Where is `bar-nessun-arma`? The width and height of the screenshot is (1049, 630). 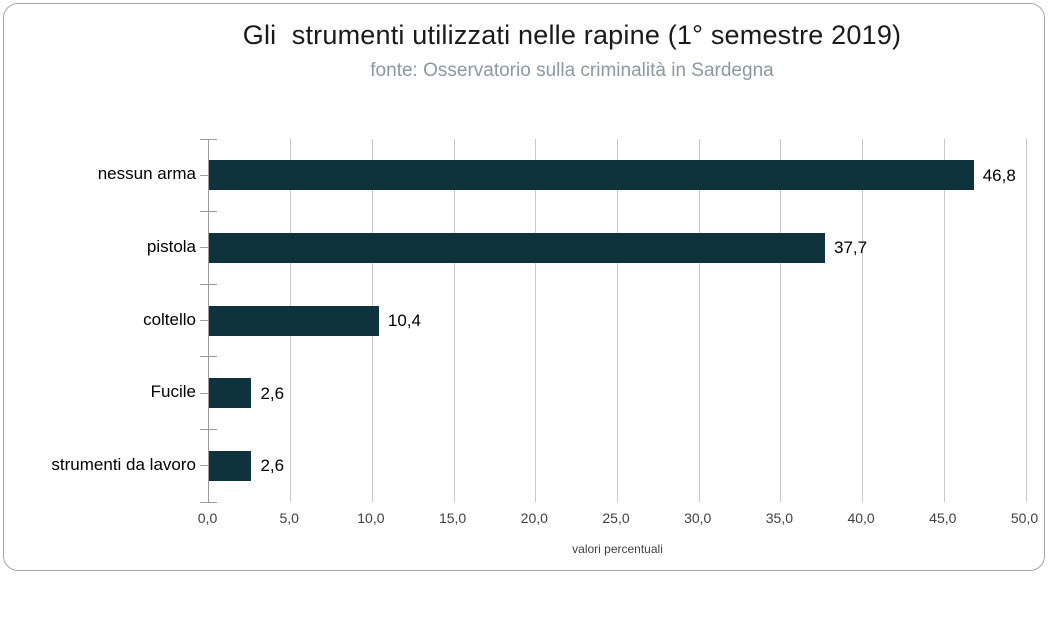
bar-nessun-arma is located at coordinates (591, 175).